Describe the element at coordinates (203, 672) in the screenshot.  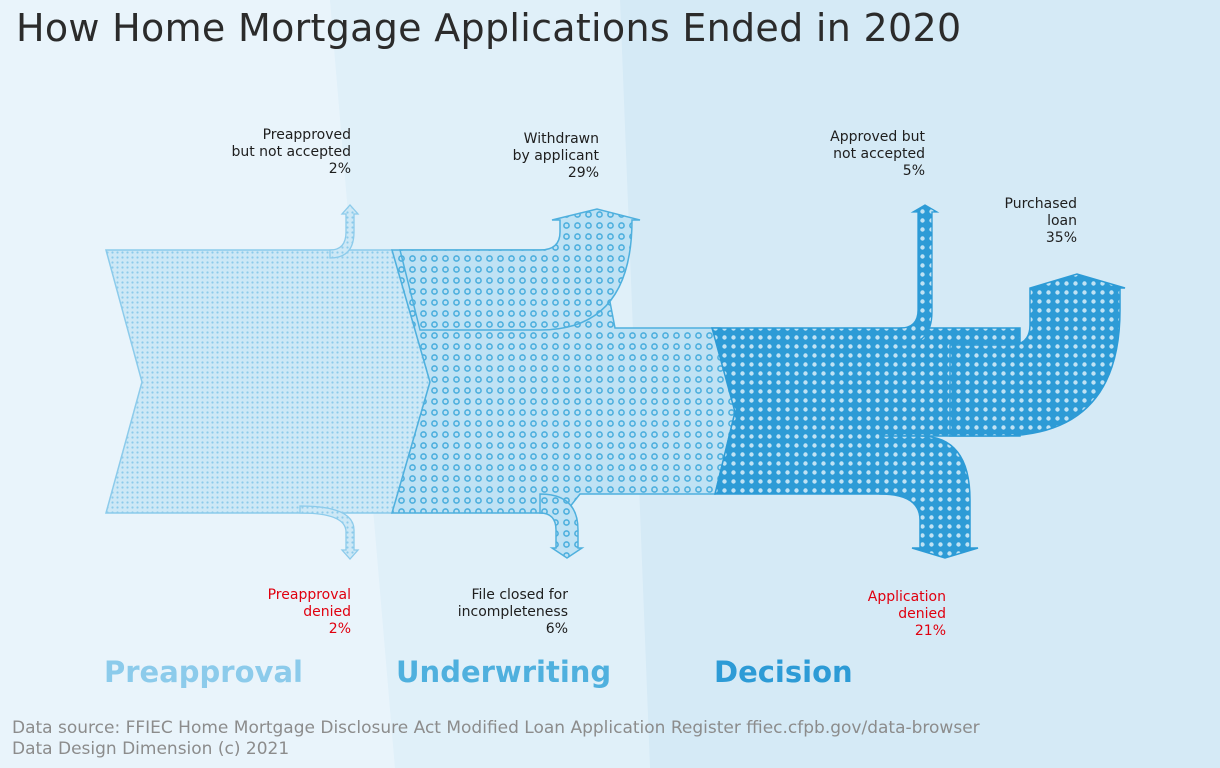
I see `stage-preapproval: Preapproval` at that location.